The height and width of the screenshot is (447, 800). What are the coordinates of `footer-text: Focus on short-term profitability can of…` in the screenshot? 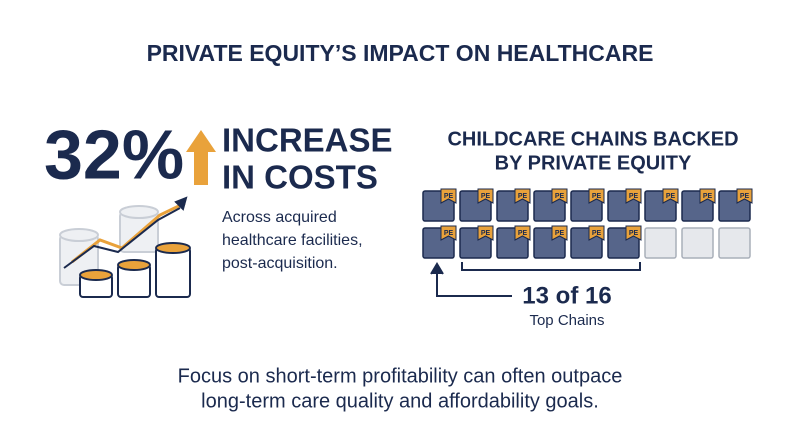 It's located at (400, 376).